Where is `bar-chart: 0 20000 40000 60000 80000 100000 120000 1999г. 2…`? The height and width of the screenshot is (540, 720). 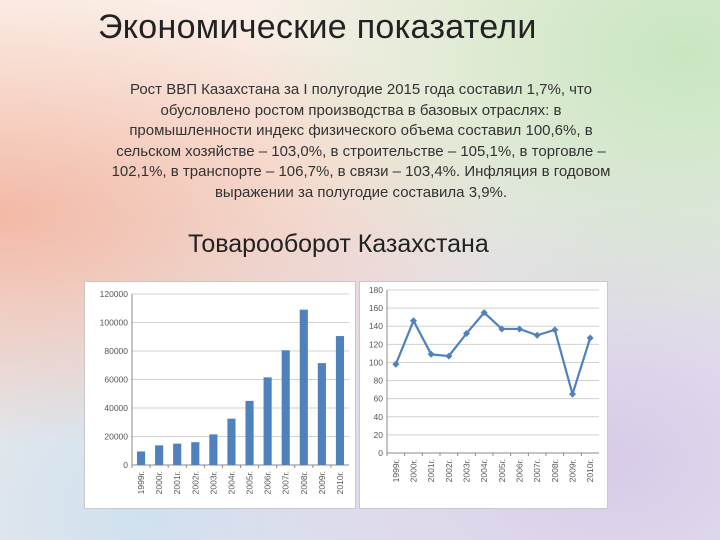 bar-chart: 0 20000 40000 60000 80000 100000 120000 1999г. 2… is located at coordinates (224, 391).